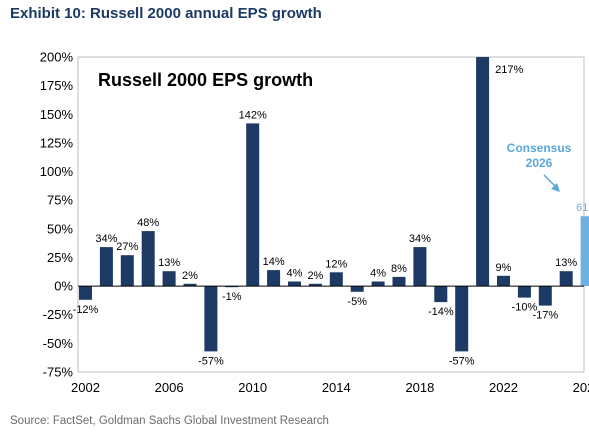 This screenshot has width=589, height=436. Describe the element at coordinates (419, 387) in the screenshot. I see `x-tick-label: 2018` at that location.